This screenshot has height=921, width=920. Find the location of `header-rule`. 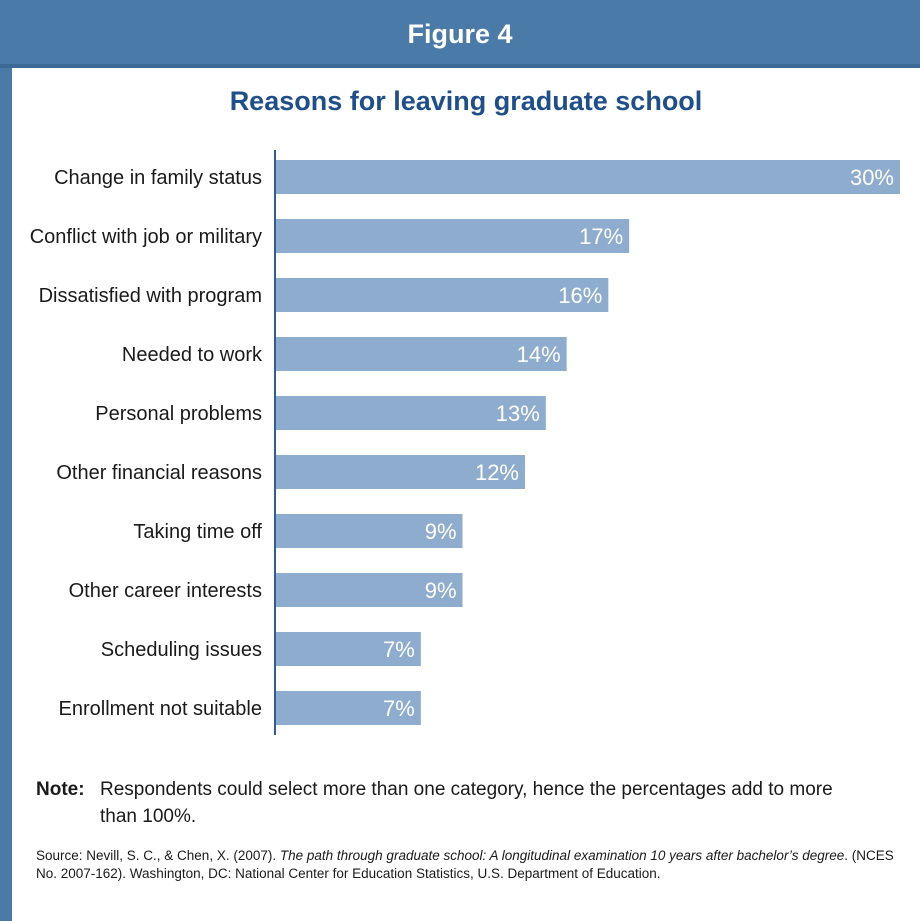

header-rule is located at coordinates (460, 66).